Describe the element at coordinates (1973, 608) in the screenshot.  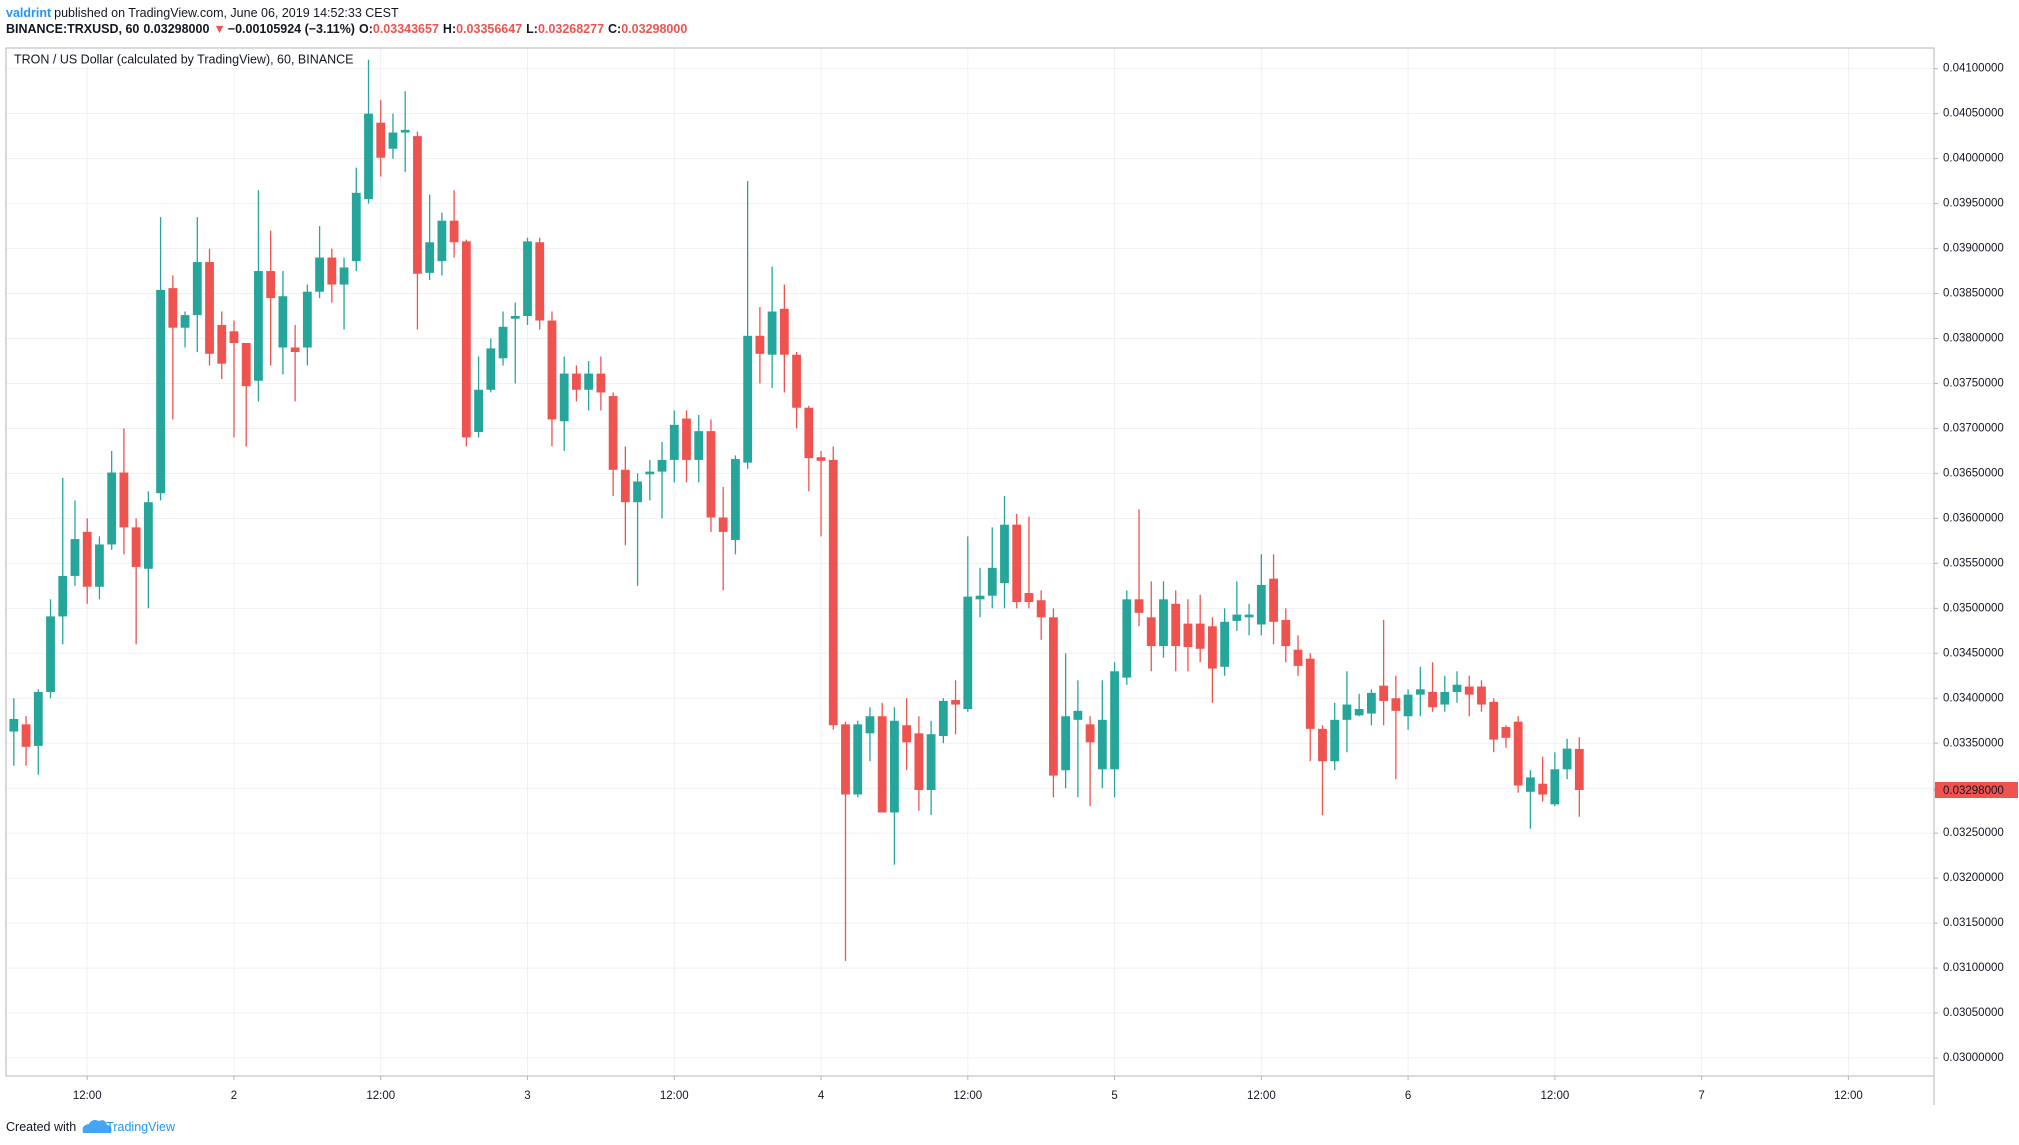
I see `y-tick-label: 0.03500000` at that location.